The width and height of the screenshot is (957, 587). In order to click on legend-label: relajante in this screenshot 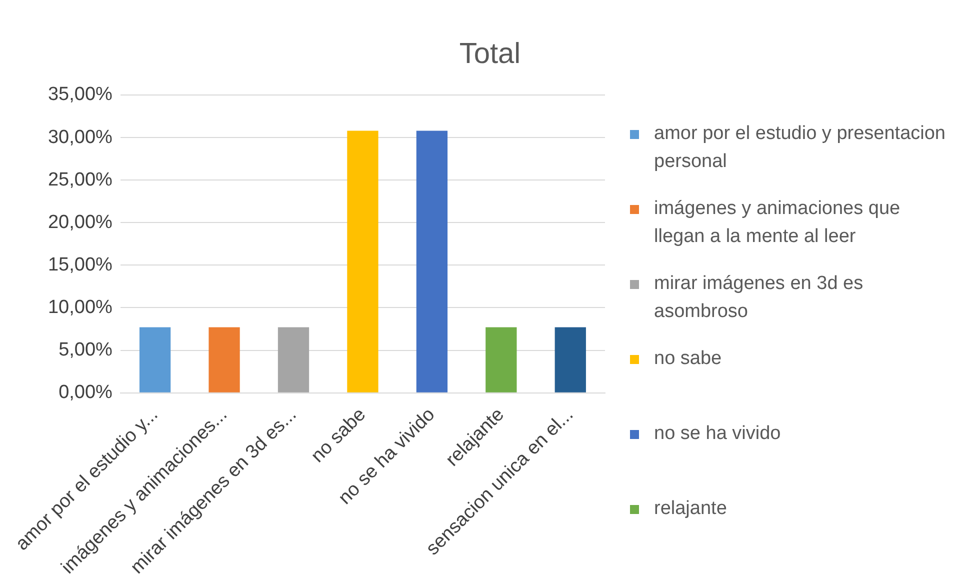, I will do `click(690, 508)`.